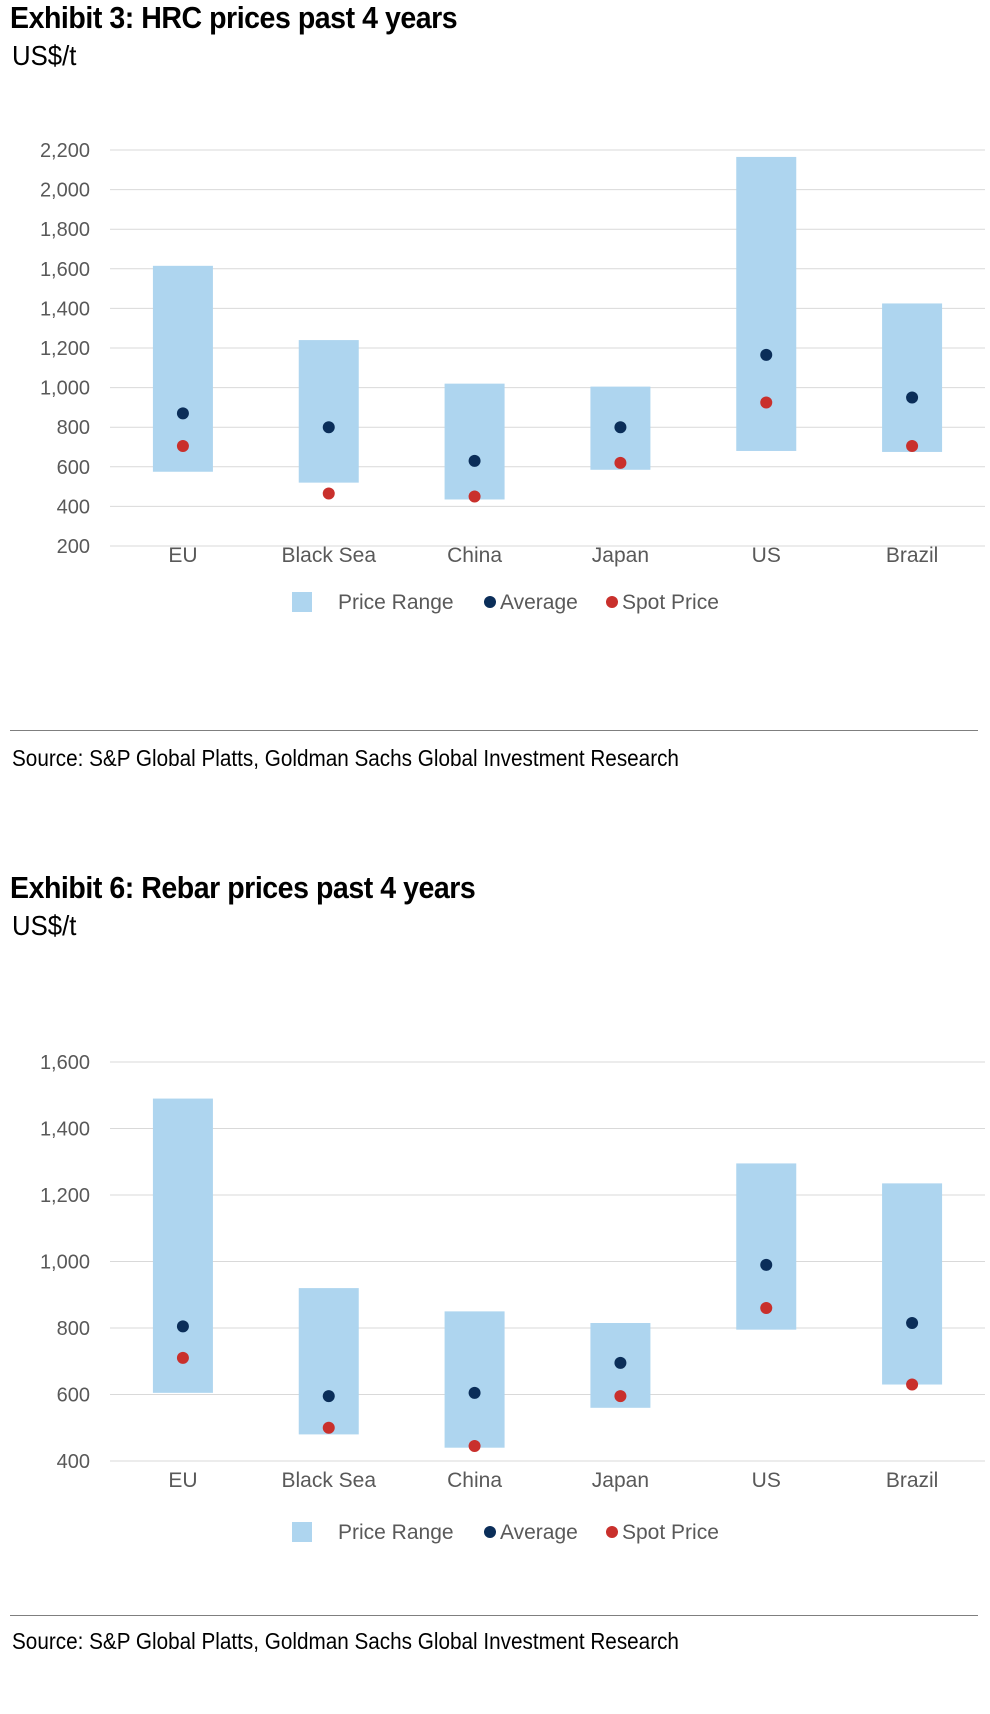 The height and width of the screenshot is (1714, 990). I want to click on y-tick-label: 2,200, so click(65, 151).